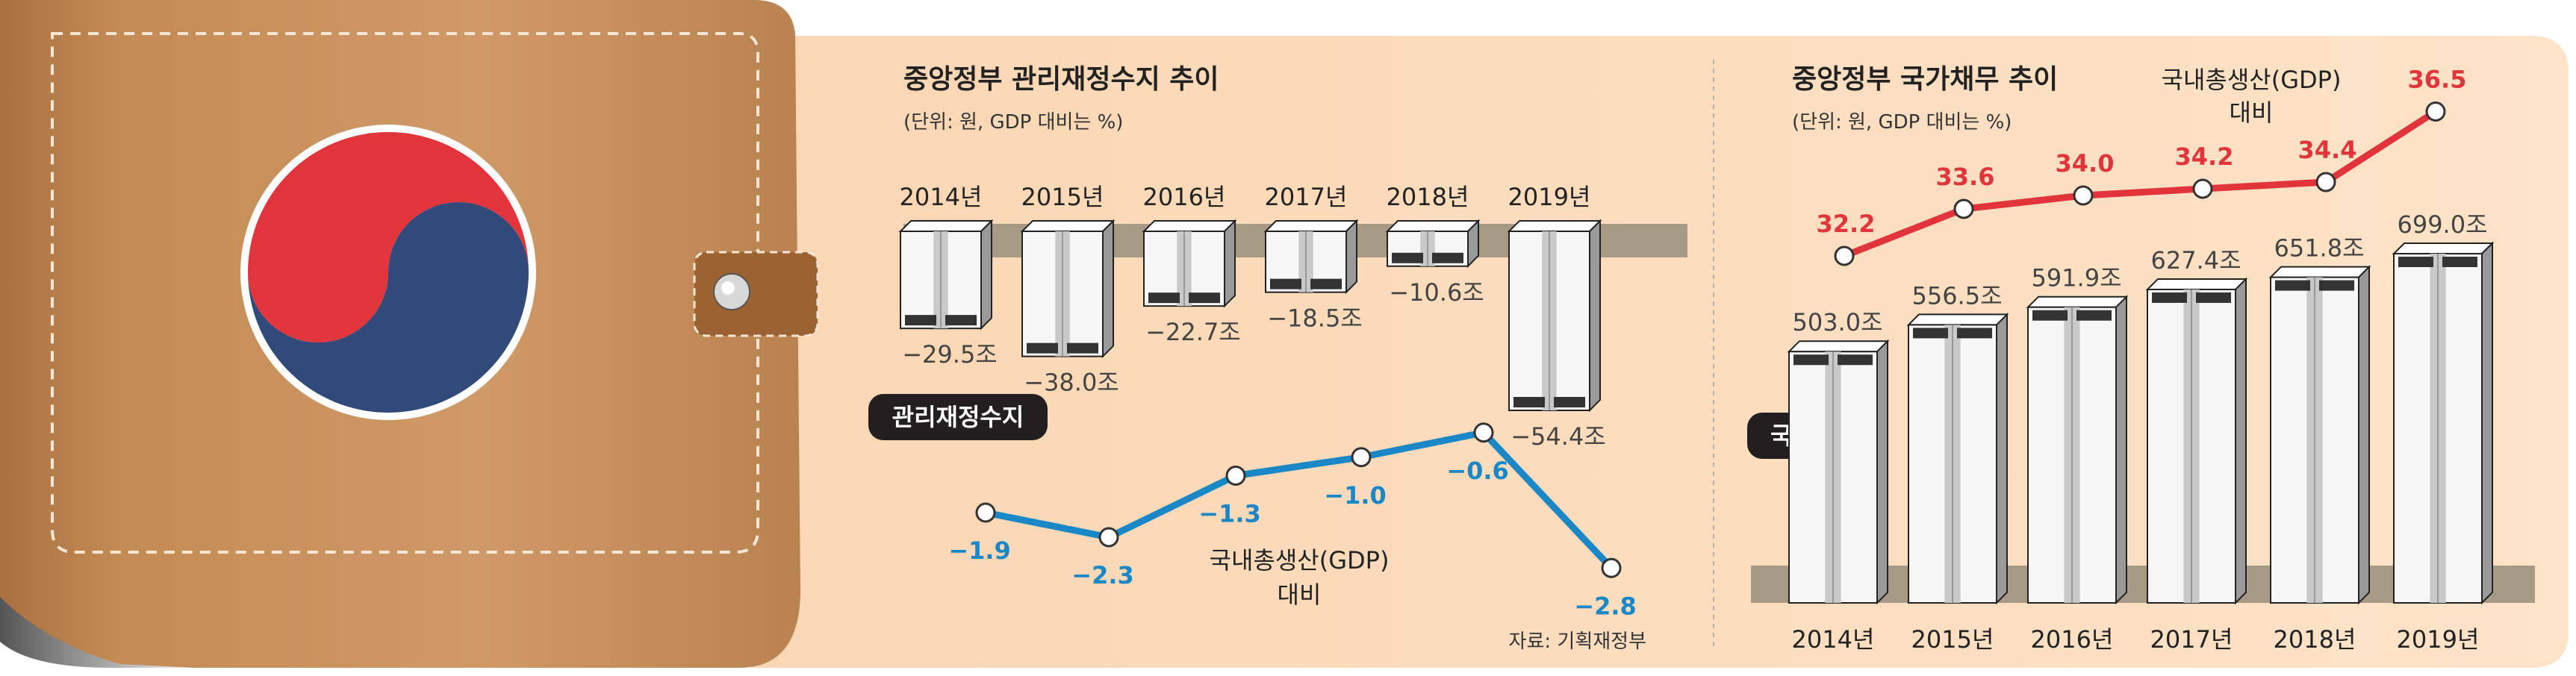 Image resolution: width=2576 pixels, height=676 pixels. What do you see at coordinates (1846, 224) in the screenshot?
I see `debt-ratio-label: 32.2` at bounding box center [1846, 224].